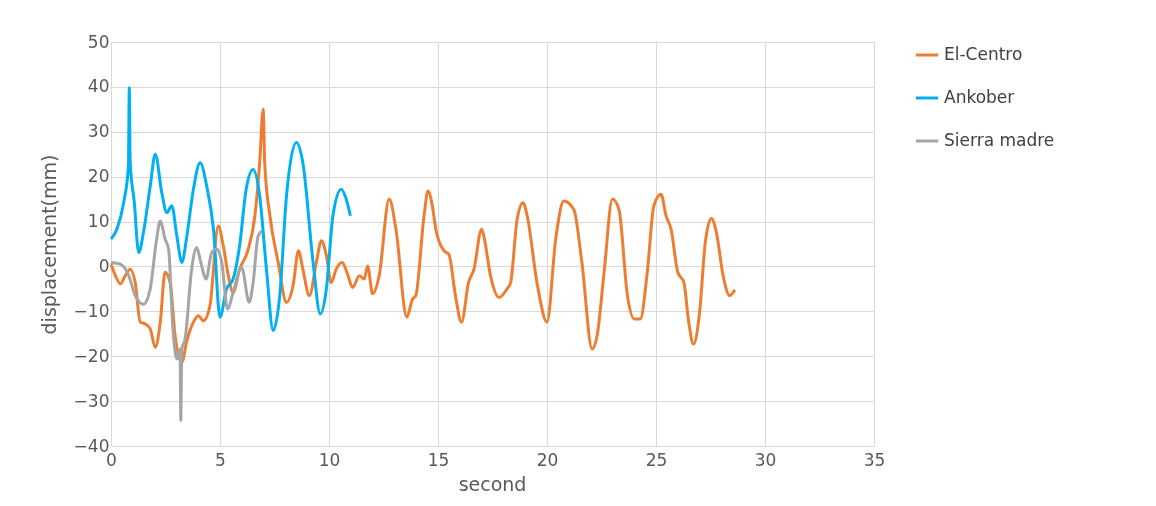  What do you see at coordinates (98, 41) in the screenshot?
I see `y-tick-label: 50` at bounding box center [98, 41].